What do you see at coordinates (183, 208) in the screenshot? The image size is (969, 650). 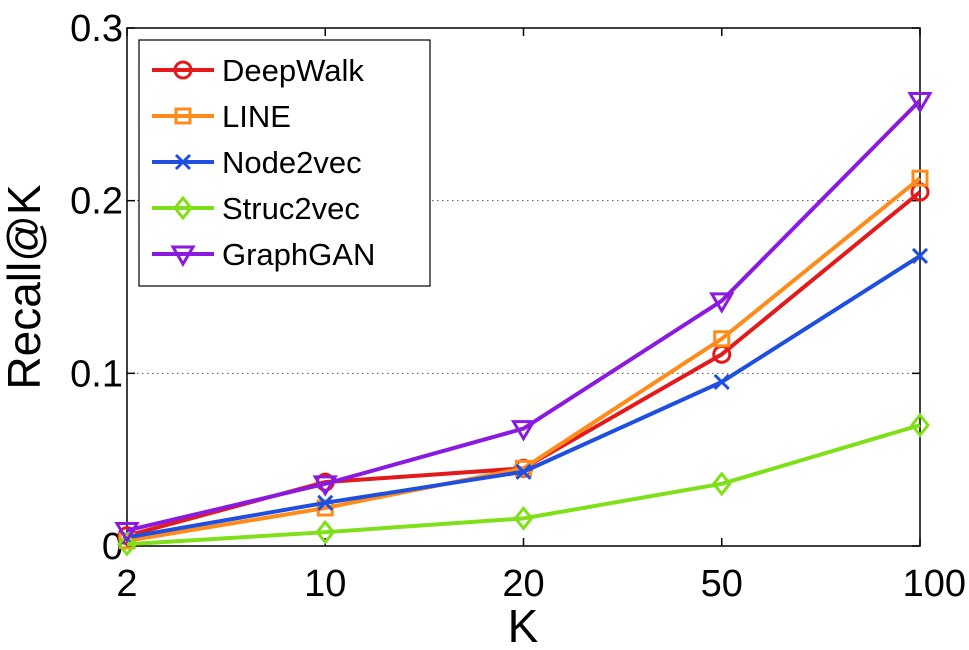 I see `legend-marker-struc2vec` at bounding box center [183, 208].